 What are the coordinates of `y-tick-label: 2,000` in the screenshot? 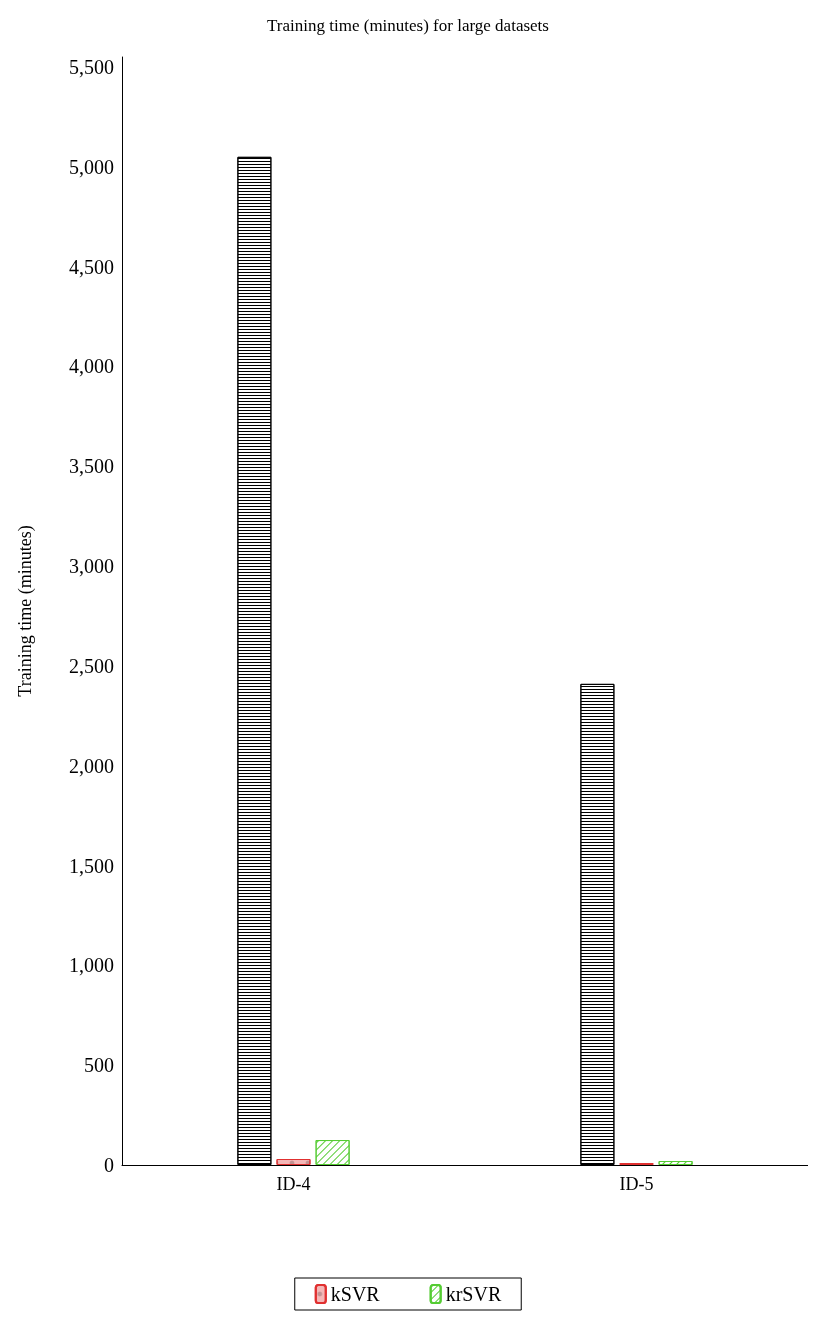 It's located at (91, 765).